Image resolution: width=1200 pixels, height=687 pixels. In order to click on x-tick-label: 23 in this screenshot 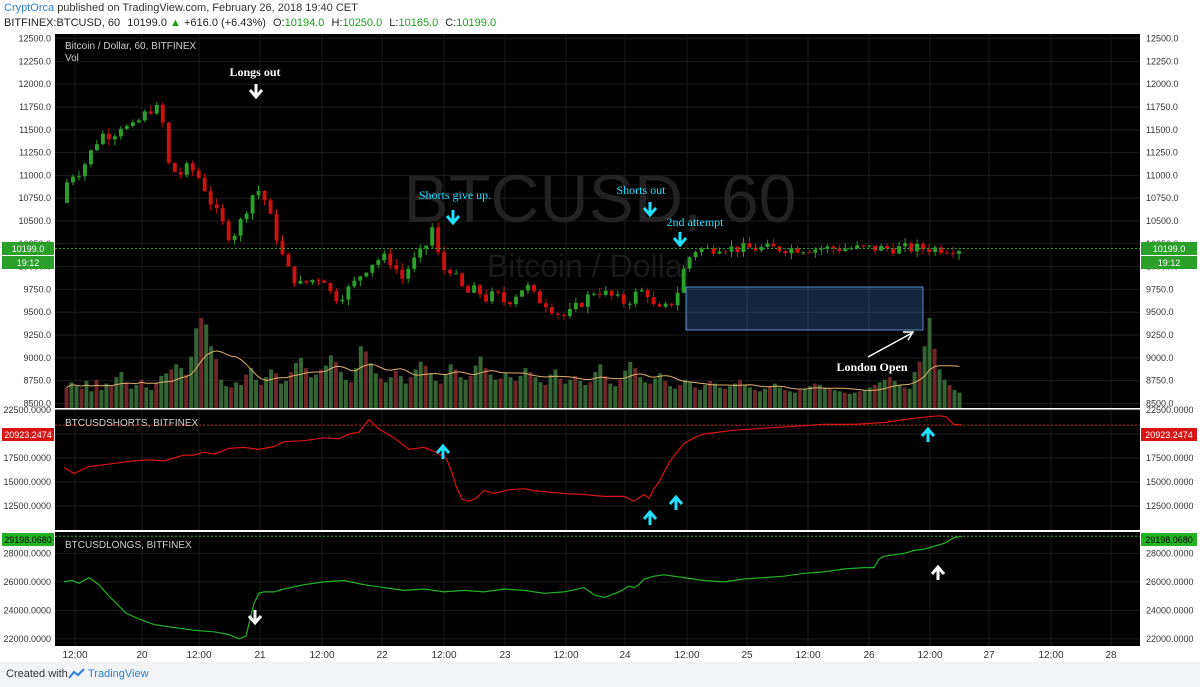, I will do `click(505, 655)`.